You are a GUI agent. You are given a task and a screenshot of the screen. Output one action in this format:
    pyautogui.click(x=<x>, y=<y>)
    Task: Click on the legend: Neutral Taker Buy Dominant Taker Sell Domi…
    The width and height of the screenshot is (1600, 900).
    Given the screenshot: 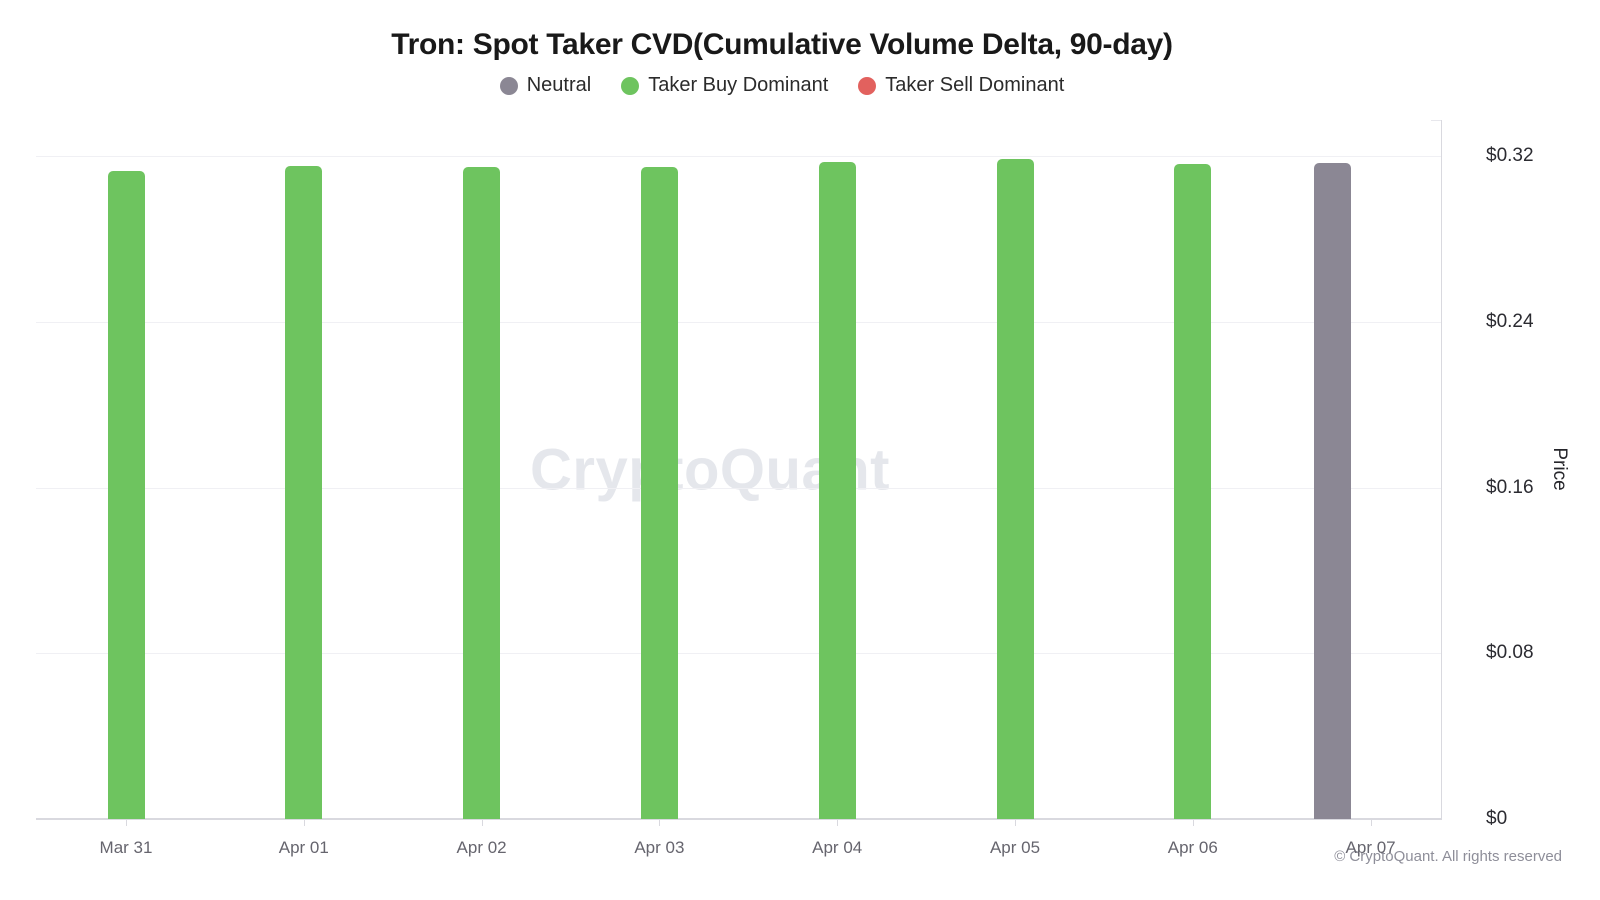 What is the action you would take?
    pyautogui.click(x=782, y=85)
    